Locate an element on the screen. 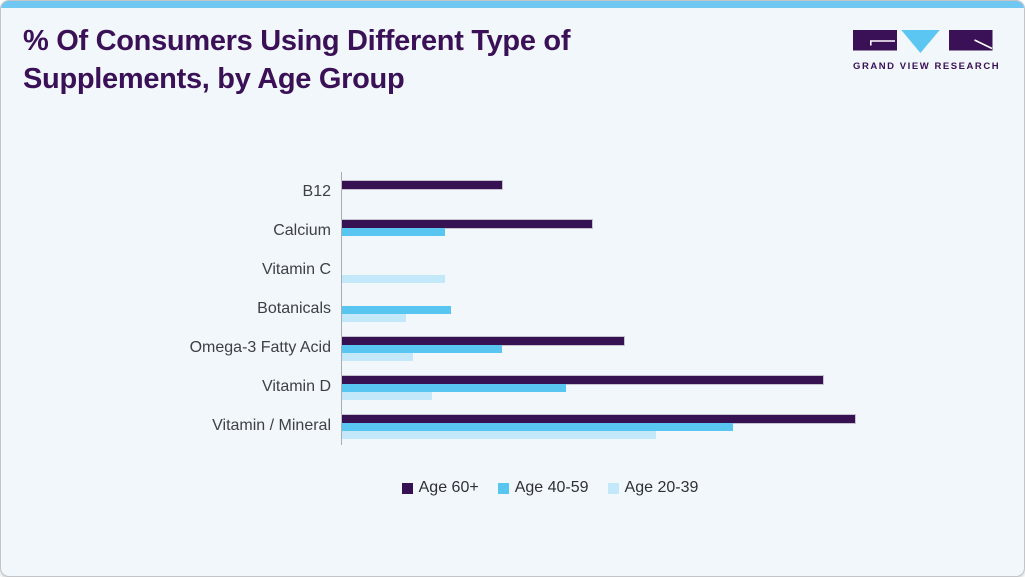  category-label: B12 is located at coordinates (316, 191).